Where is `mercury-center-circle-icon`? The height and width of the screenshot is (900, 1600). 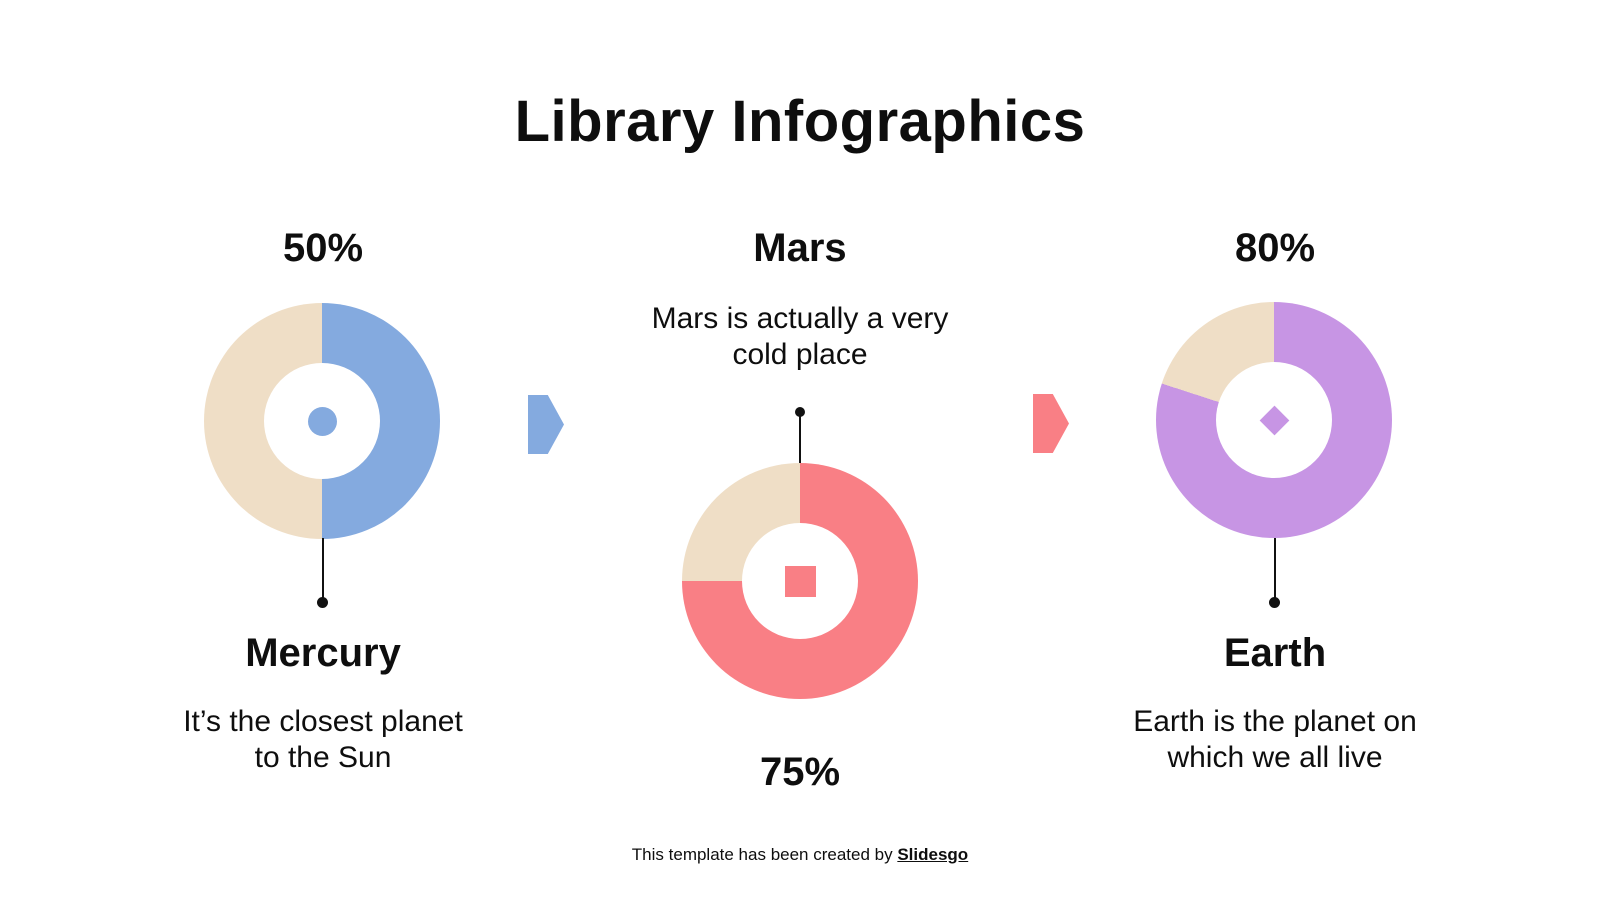
mercury-center-circle-icon is located at coordinates (322, 421).